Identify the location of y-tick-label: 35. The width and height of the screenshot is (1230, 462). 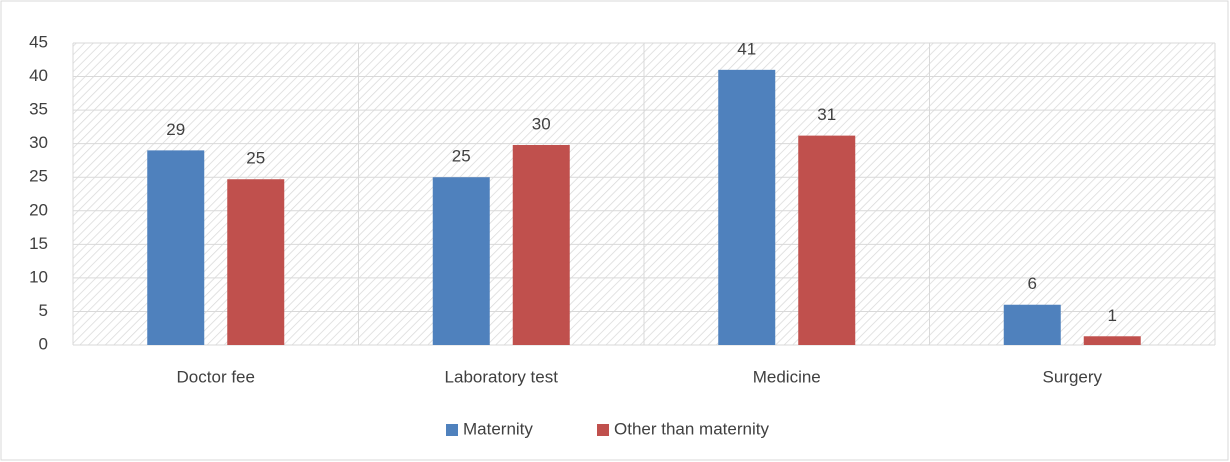
(38, 109).